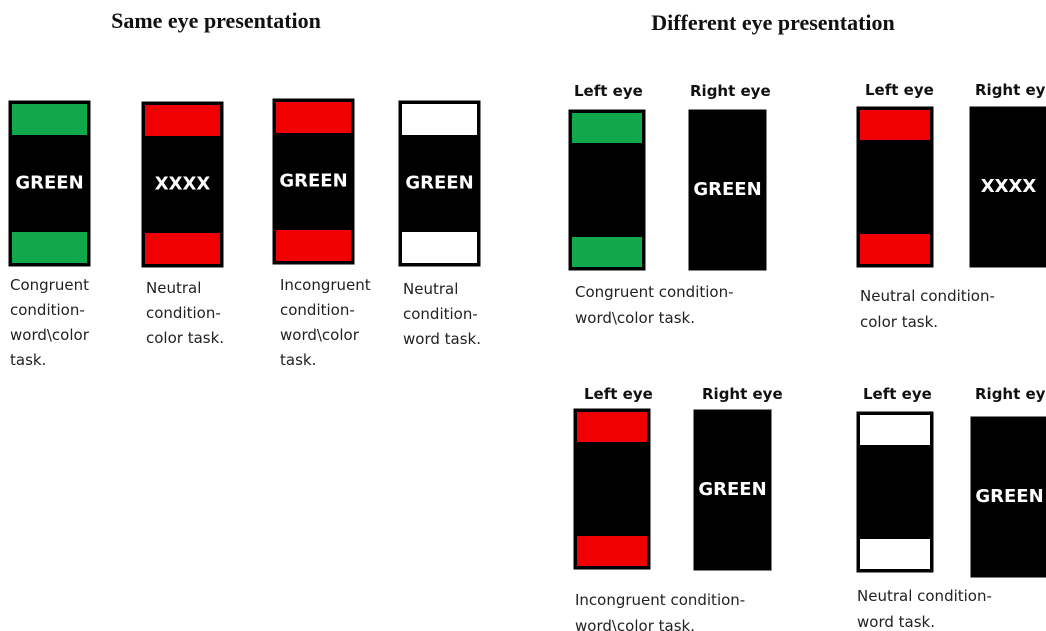 Image resolution: width=1046 pixels, height=631 pixels. What do you see at coordinates (325, 285) in the screenshot?
I see `caption-line: Incongruent` at bounding box center [325, 285].